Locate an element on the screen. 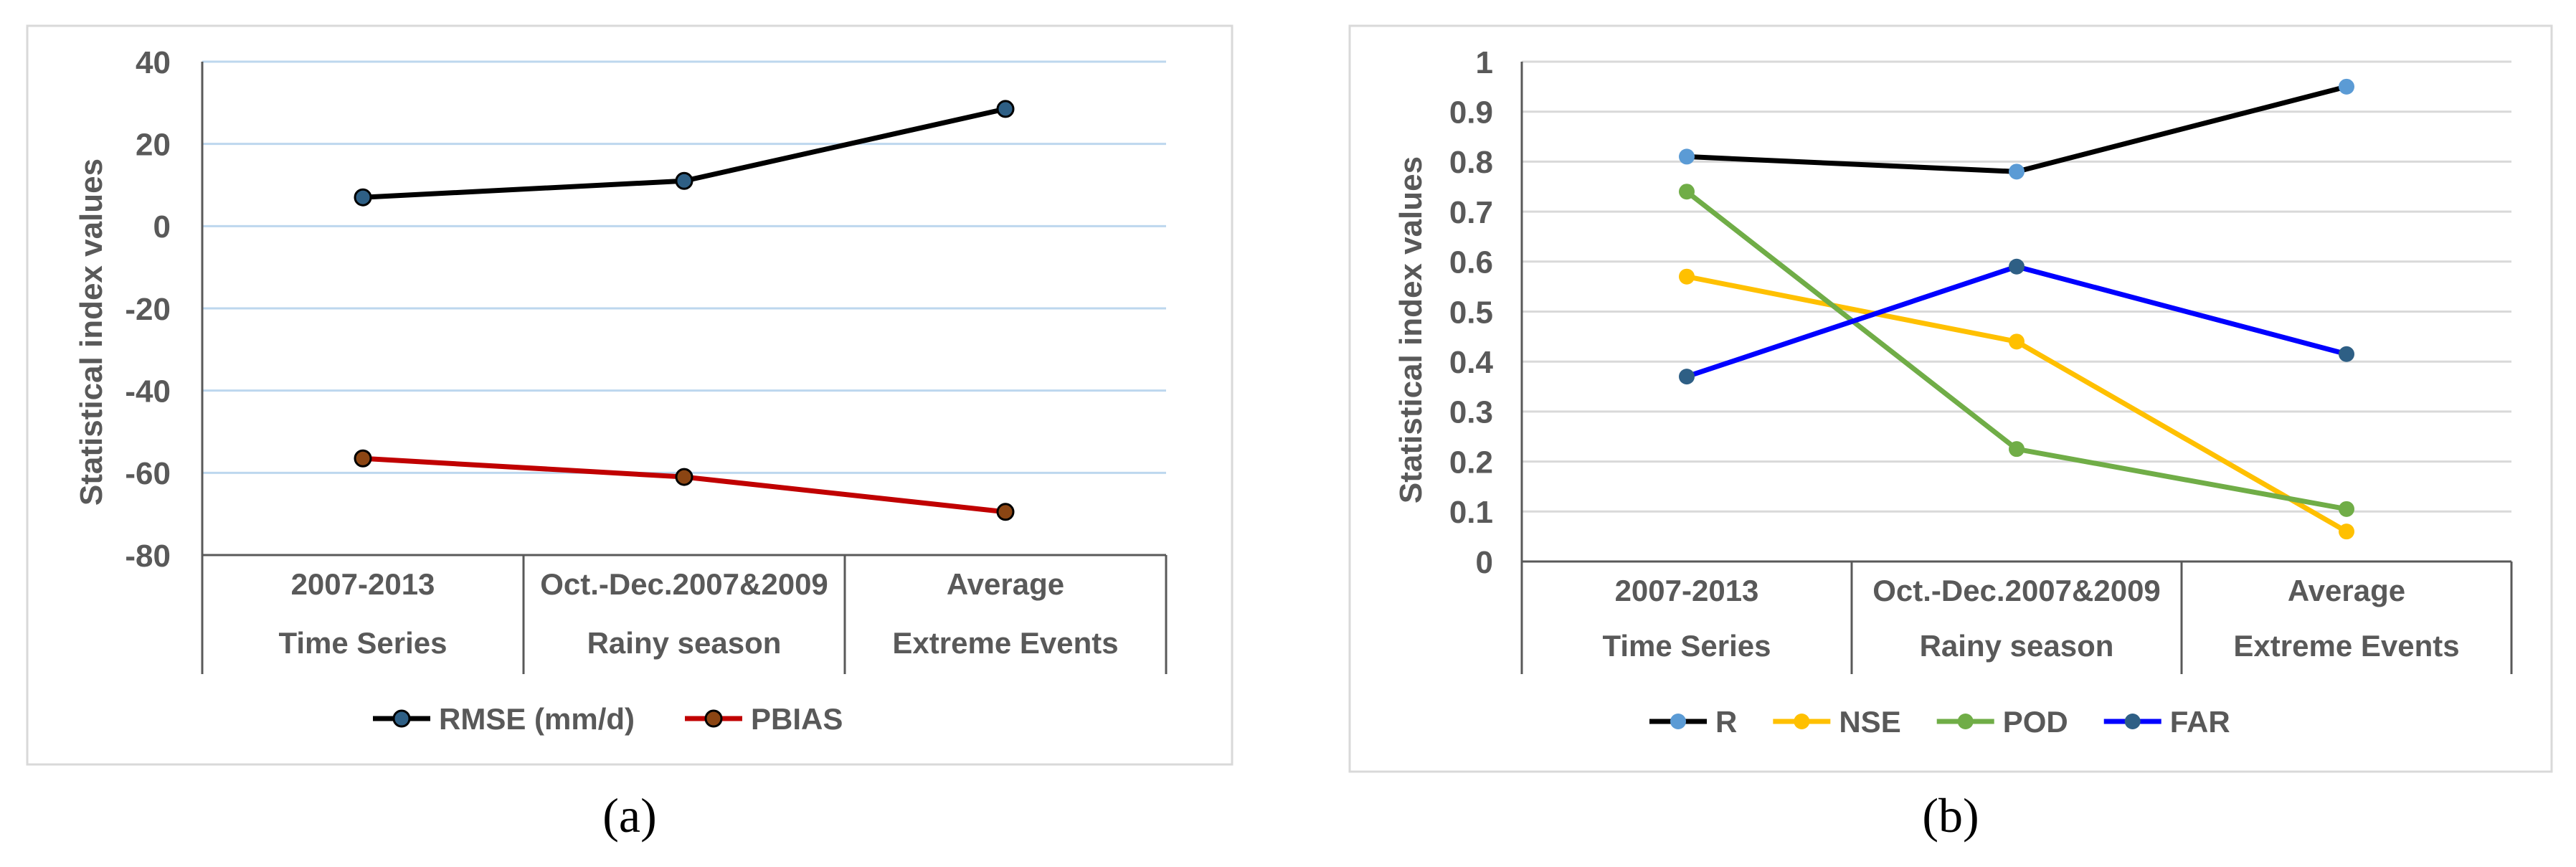 The height and width of the screenshot is (867, 2576). legend-entry: R is located at coordinates (1693, 722).